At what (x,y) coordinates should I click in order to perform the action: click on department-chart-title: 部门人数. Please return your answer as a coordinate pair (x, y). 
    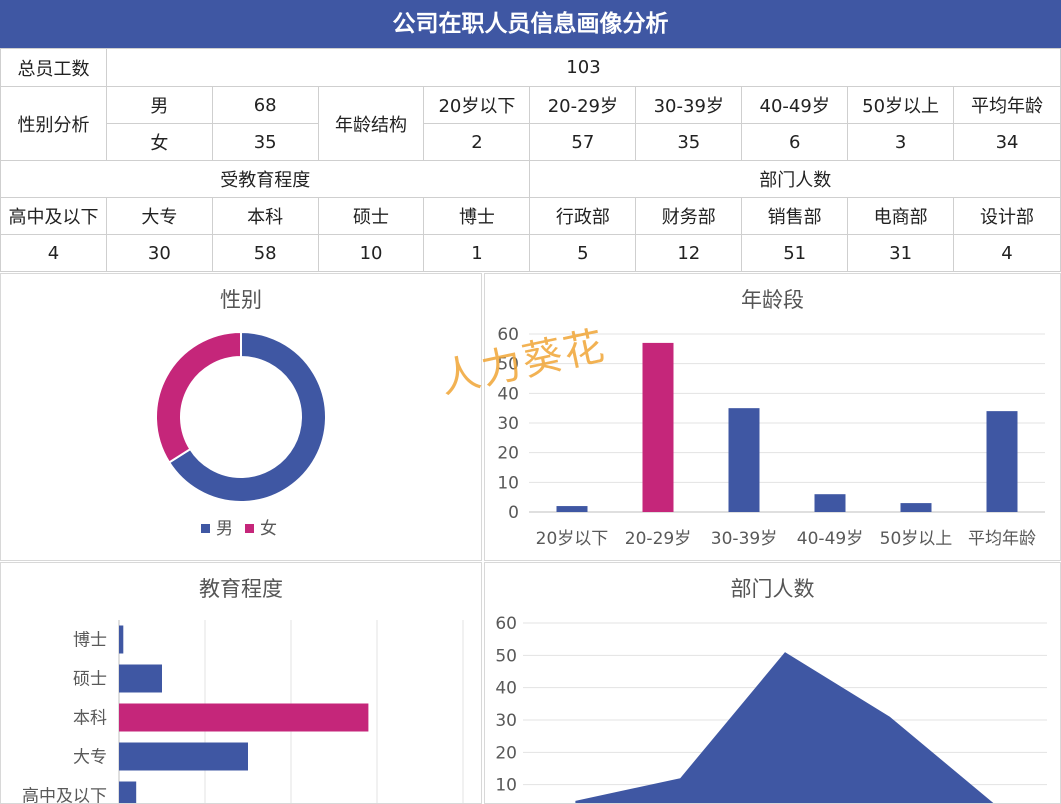
    Looking at the image, I should click on (772, 589).